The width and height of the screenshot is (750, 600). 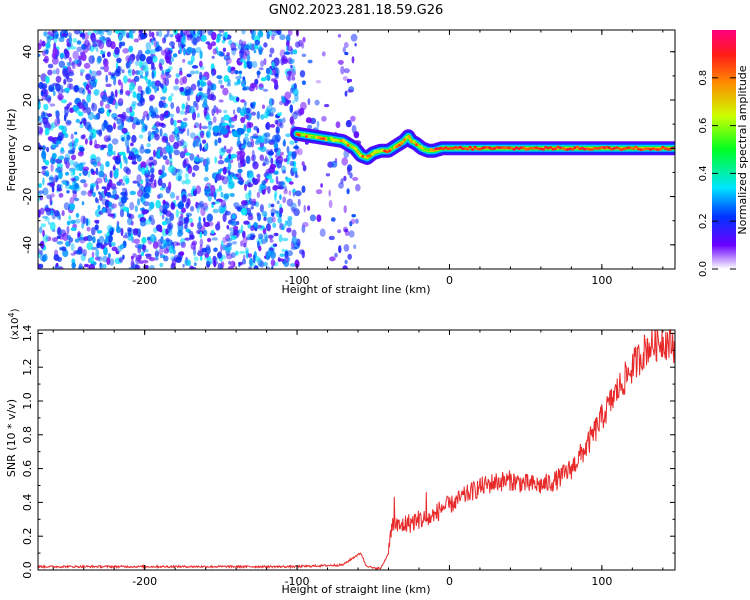 What do you see at coordinates (355, 289) in the screenshot?
I see `spectrogram-xlabel: Height of straight line (km)` at bounding box center [355, 289].